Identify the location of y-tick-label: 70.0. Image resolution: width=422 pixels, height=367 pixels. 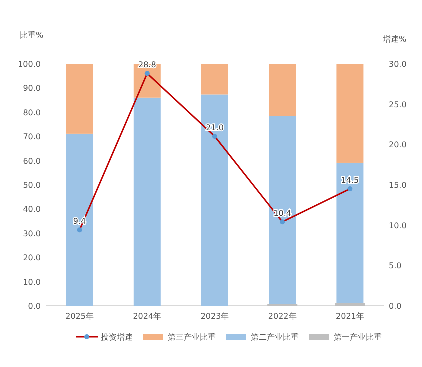
(32, 137).